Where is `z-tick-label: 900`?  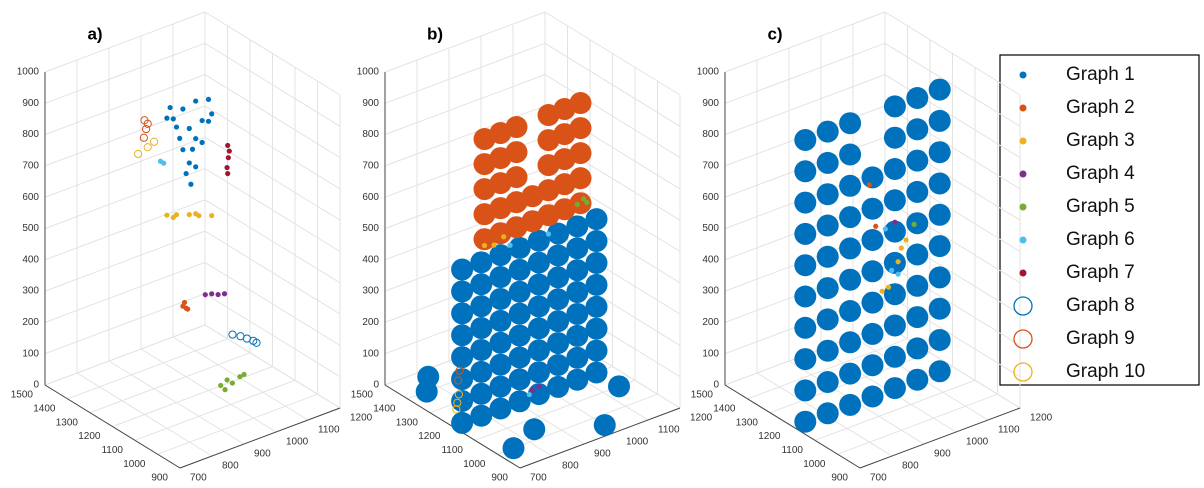
z-tick-label: 900 is located at coordinates (370, 103).